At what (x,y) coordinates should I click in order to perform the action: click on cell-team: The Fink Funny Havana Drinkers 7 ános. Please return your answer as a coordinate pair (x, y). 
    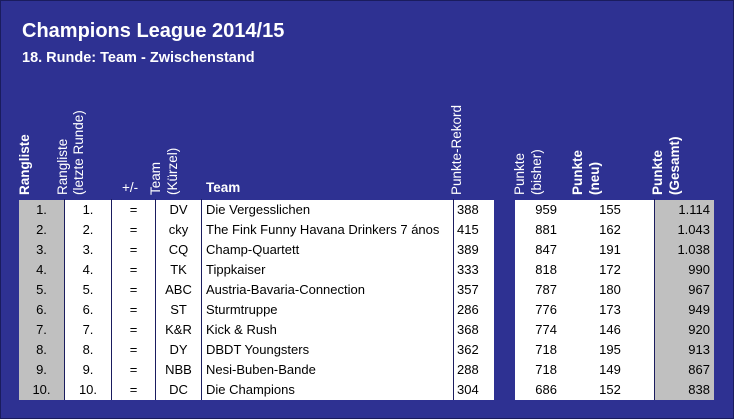
    Looking at the image, I should click on (327, 230).